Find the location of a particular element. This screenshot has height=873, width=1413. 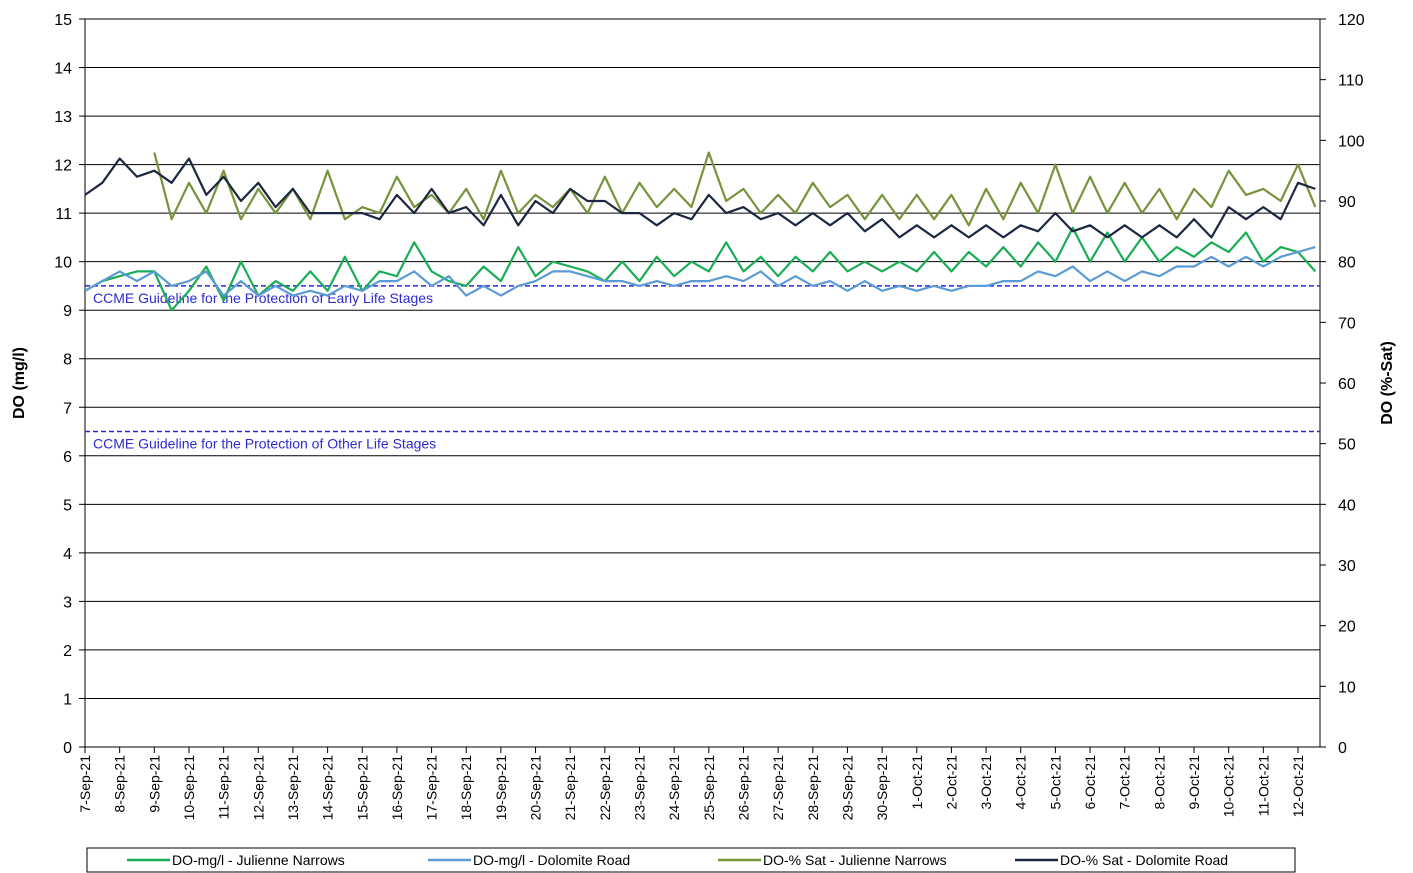

y-tick-label: 4 is located at coordinates (67, 554).